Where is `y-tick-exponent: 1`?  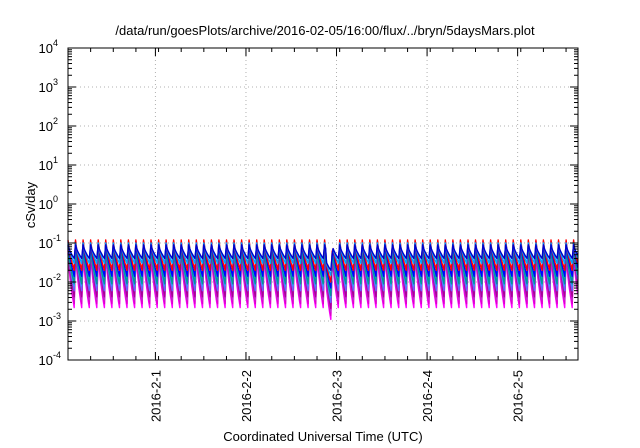
y-tick-exponent: 1 is located at coordinates (55, 160).